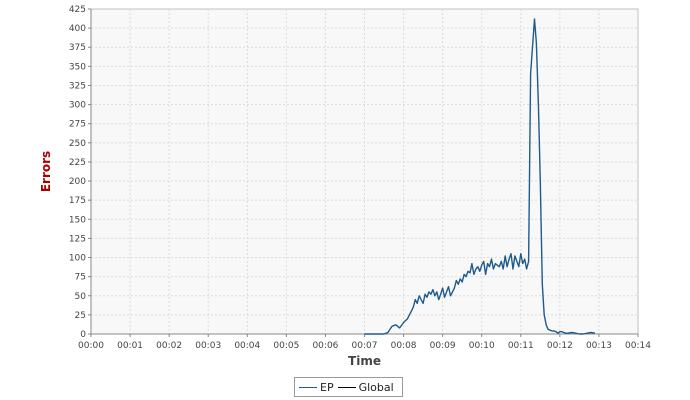  I want to click on x-tick-label: 00:09, so click(443, 346).